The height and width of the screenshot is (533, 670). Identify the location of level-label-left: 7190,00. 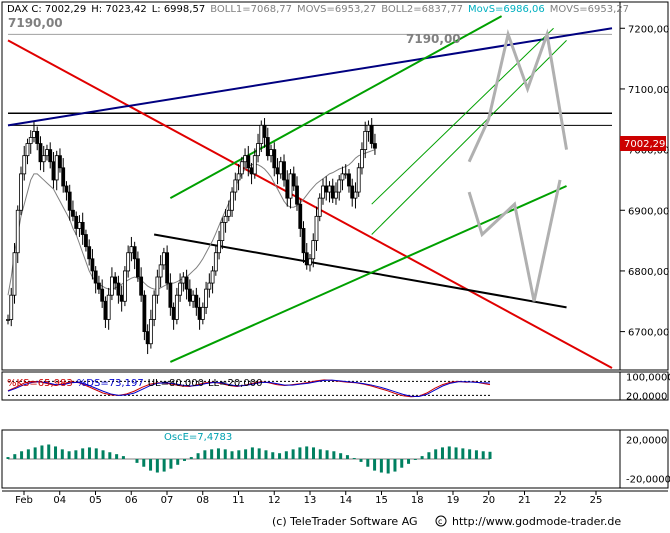
(35, 23).